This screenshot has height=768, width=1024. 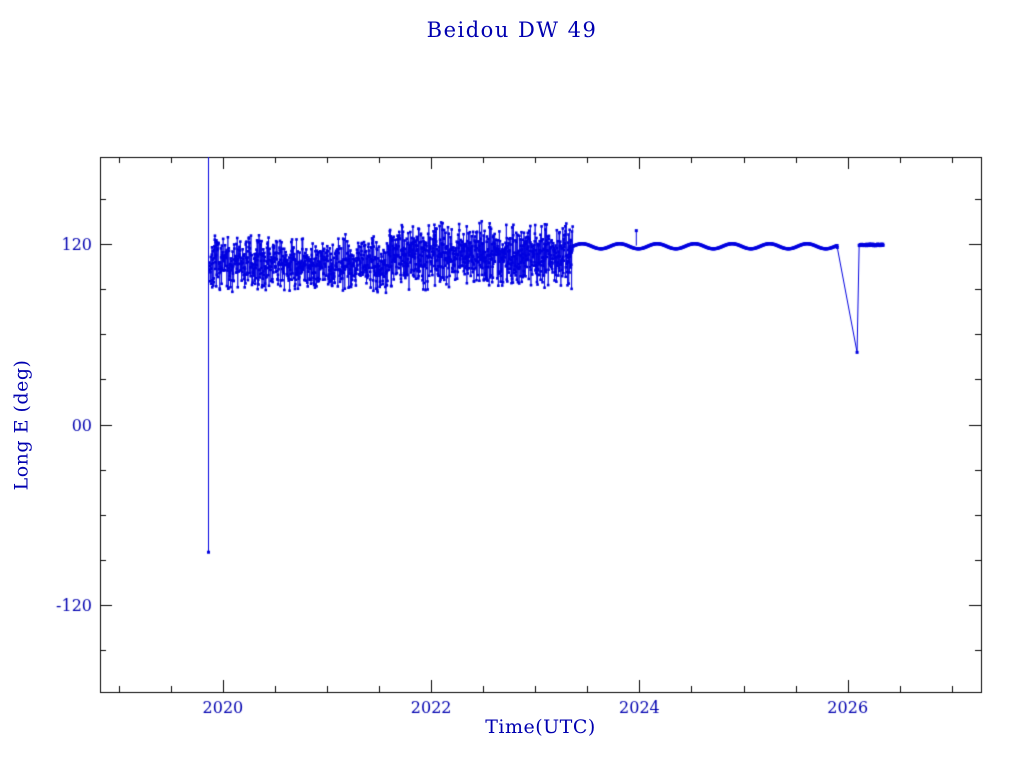 I want to click on y-axis-label: Long E (deg), so click(x=21, y=424).